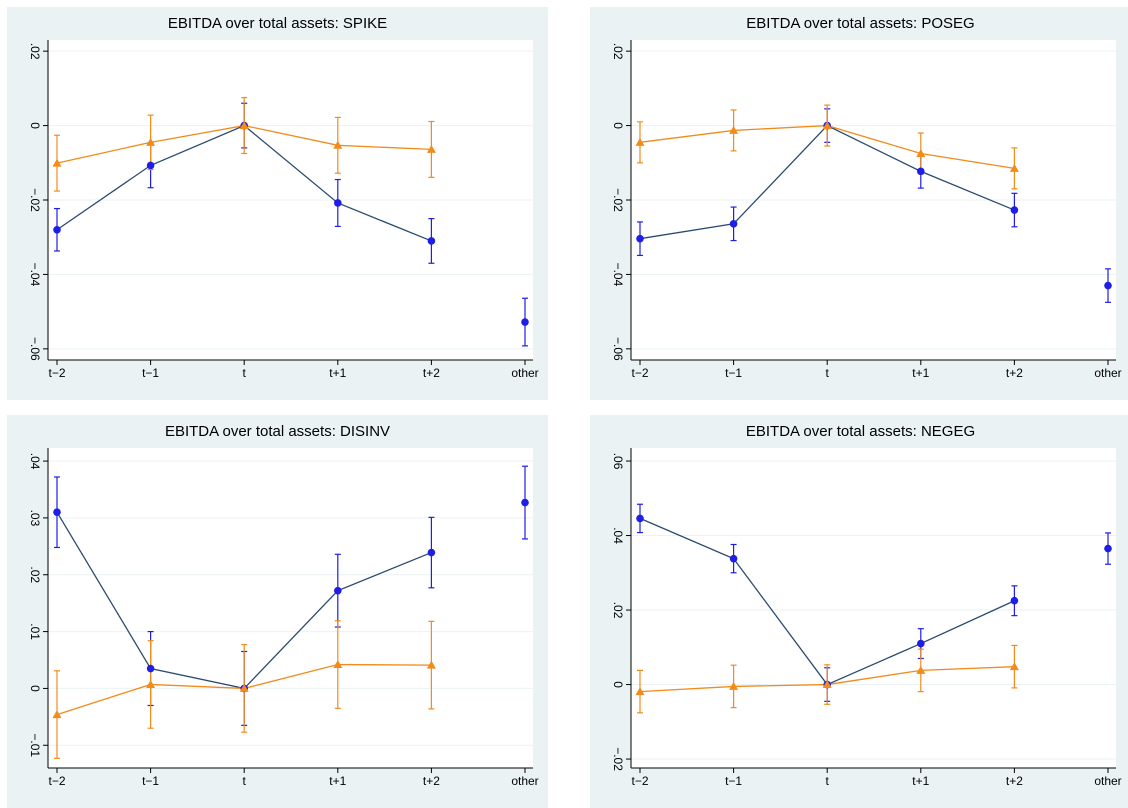  I want to click on y-tick-label: −.01, so click(35, 745).